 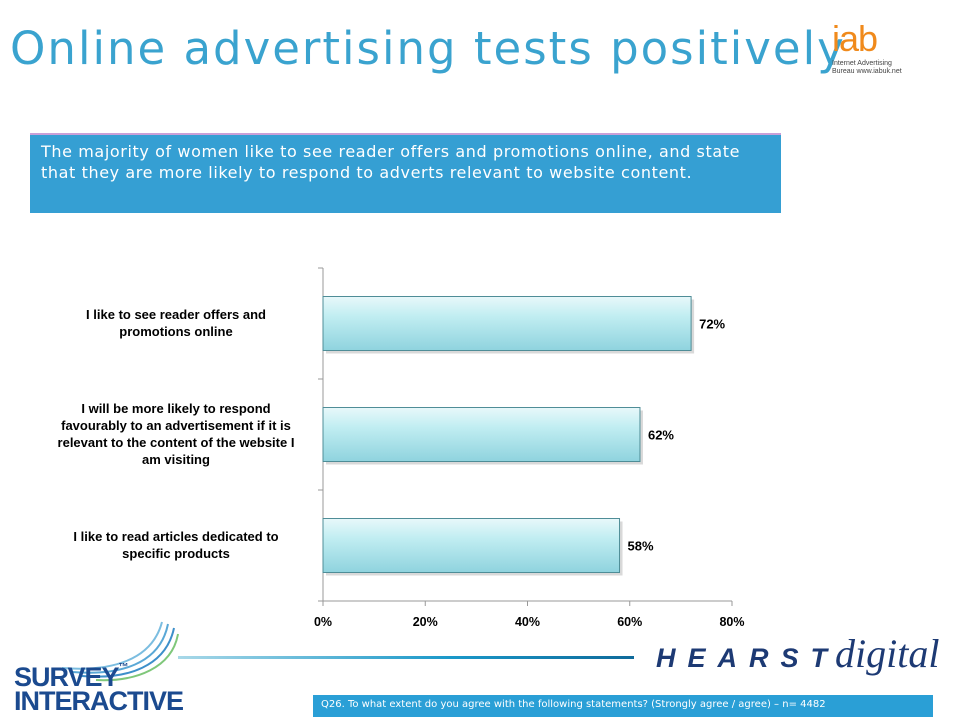 What do you see at coordinates (175, 331) in the screenshot?
I see `category-label-line: promotions online` at bounding box center [175, 331].